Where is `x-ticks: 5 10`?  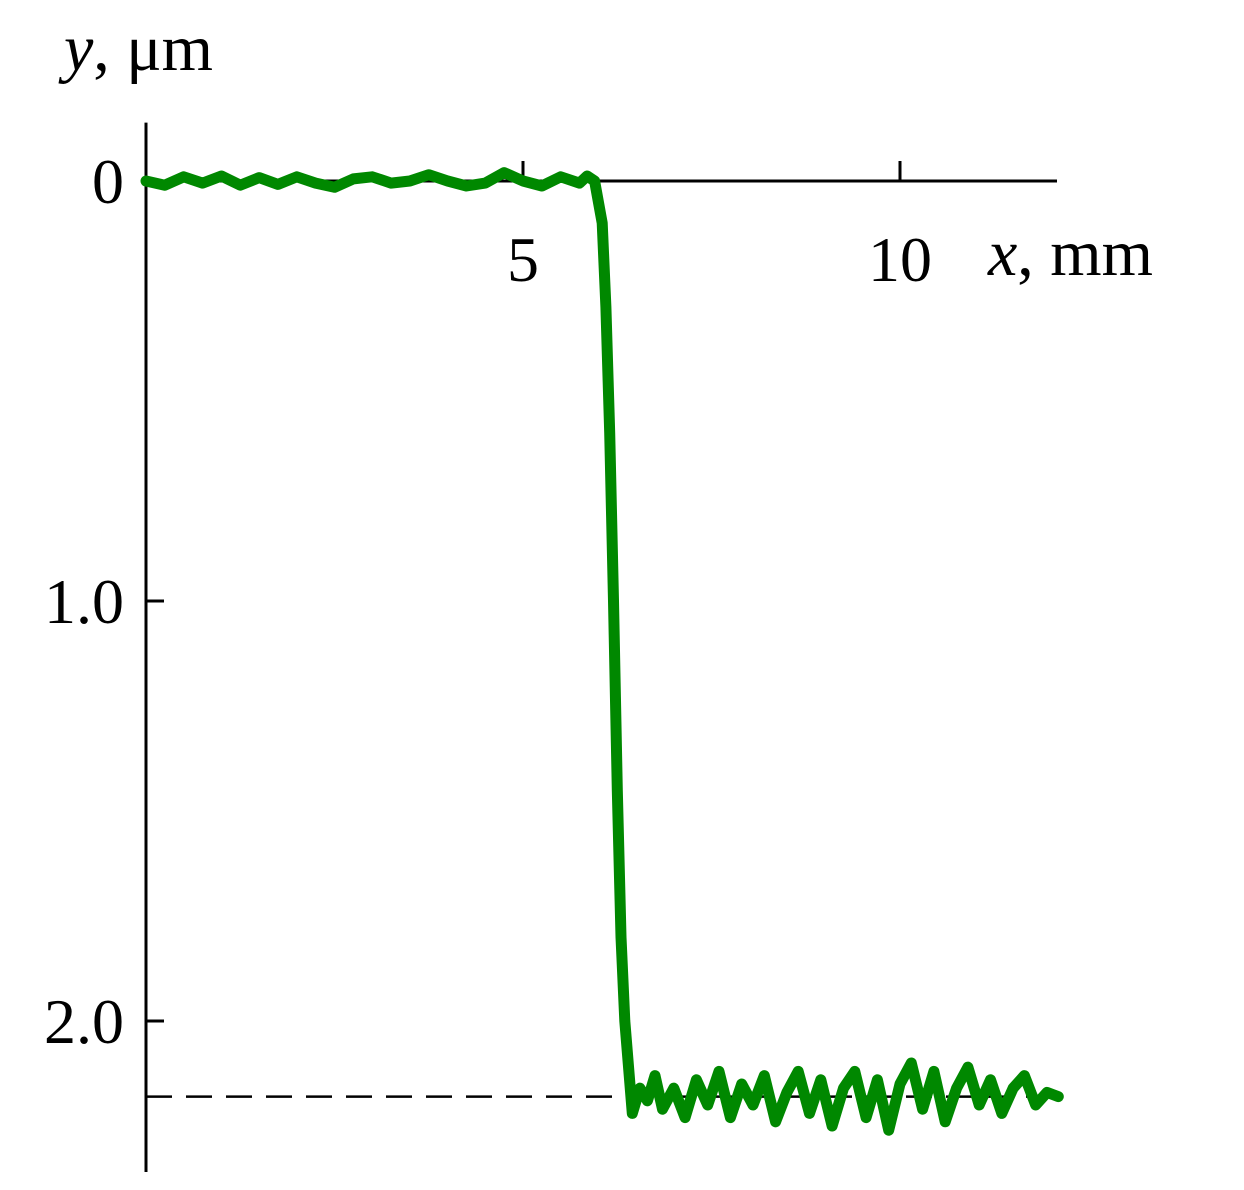
x-ticks: 5 10 is located at coordinates (719, 228).